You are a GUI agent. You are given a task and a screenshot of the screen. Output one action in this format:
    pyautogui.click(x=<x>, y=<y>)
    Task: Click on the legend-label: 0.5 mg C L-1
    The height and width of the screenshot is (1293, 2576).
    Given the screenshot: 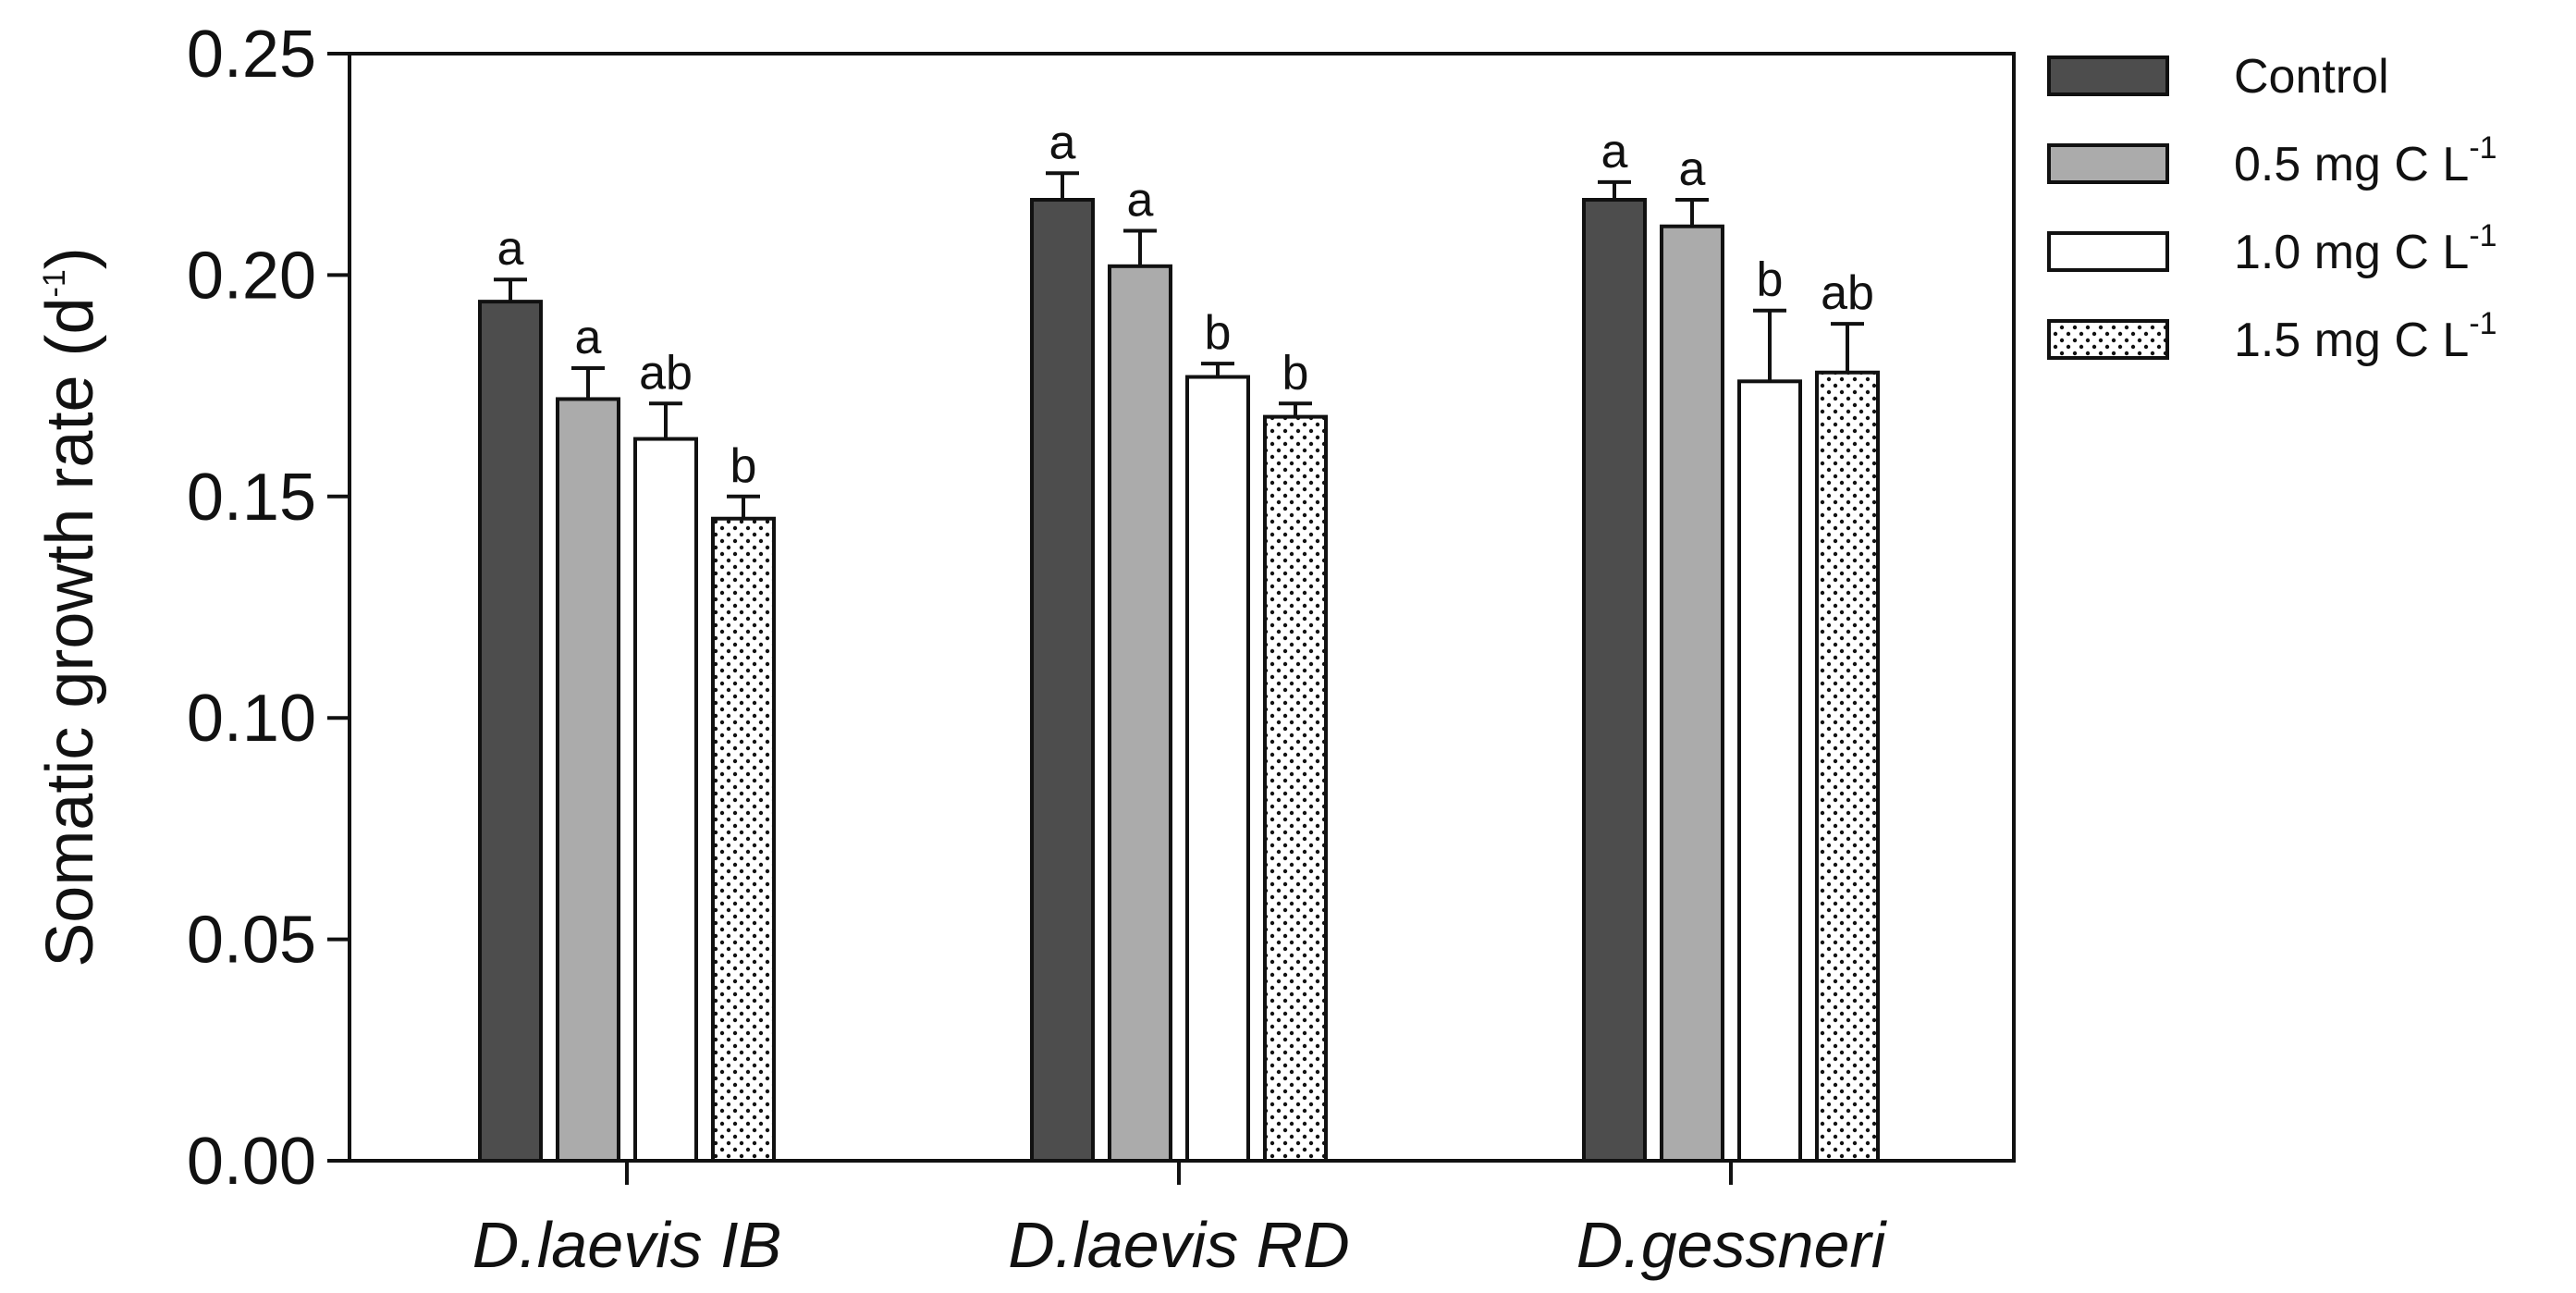 What is the action you would take?
    pyautogui.click(x=2365, y=161)
    